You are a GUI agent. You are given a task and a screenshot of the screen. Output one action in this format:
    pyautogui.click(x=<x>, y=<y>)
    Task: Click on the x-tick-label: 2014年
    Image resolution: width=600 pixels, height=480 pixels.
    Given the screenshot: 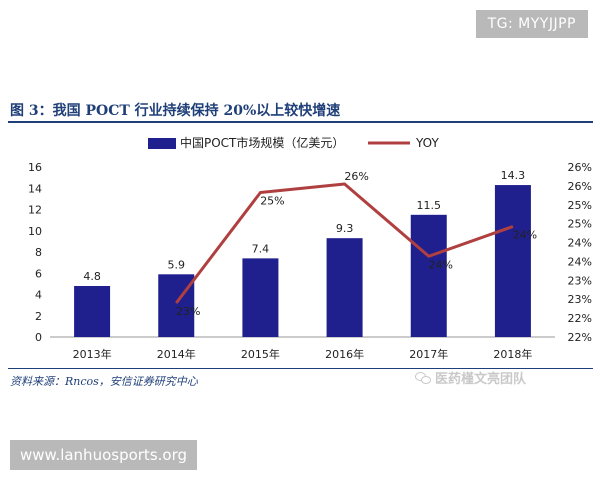 What is the action you would take?
    pyautogui.click(x=176, y=354)
    